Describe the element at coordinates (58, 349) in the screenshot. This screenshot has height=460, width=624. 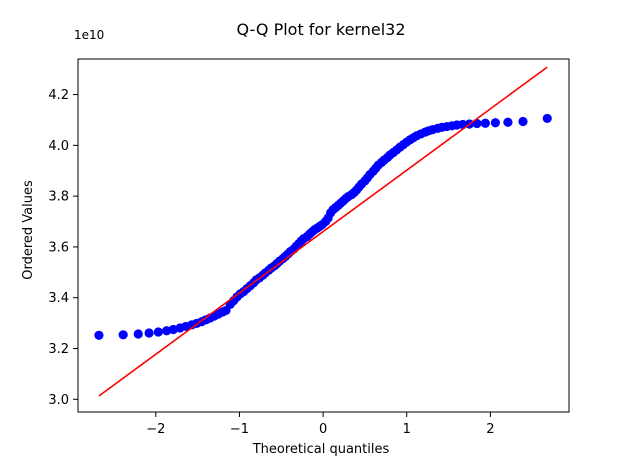
I see `y-tick-label: 3.2` at that location.